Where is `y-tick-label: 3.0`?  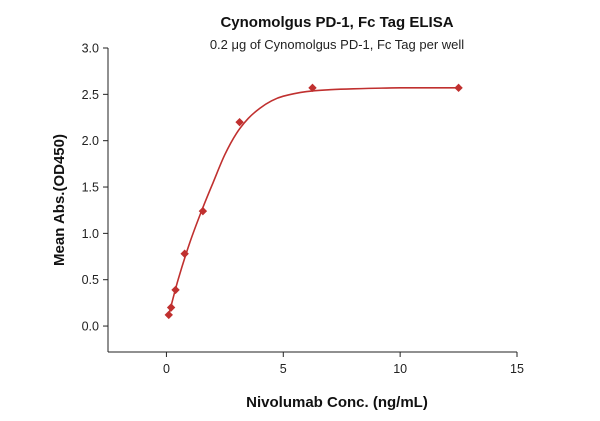 y-tick-label: 3.0 is located at coordinates (90, 49).